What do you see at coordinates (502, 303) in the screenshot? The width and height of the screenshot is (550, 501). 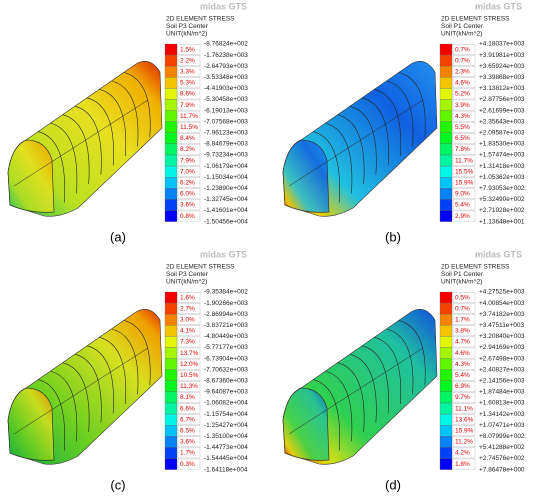 I see `legend-level: +4.00854e+003` at bounding box center [502, 303].